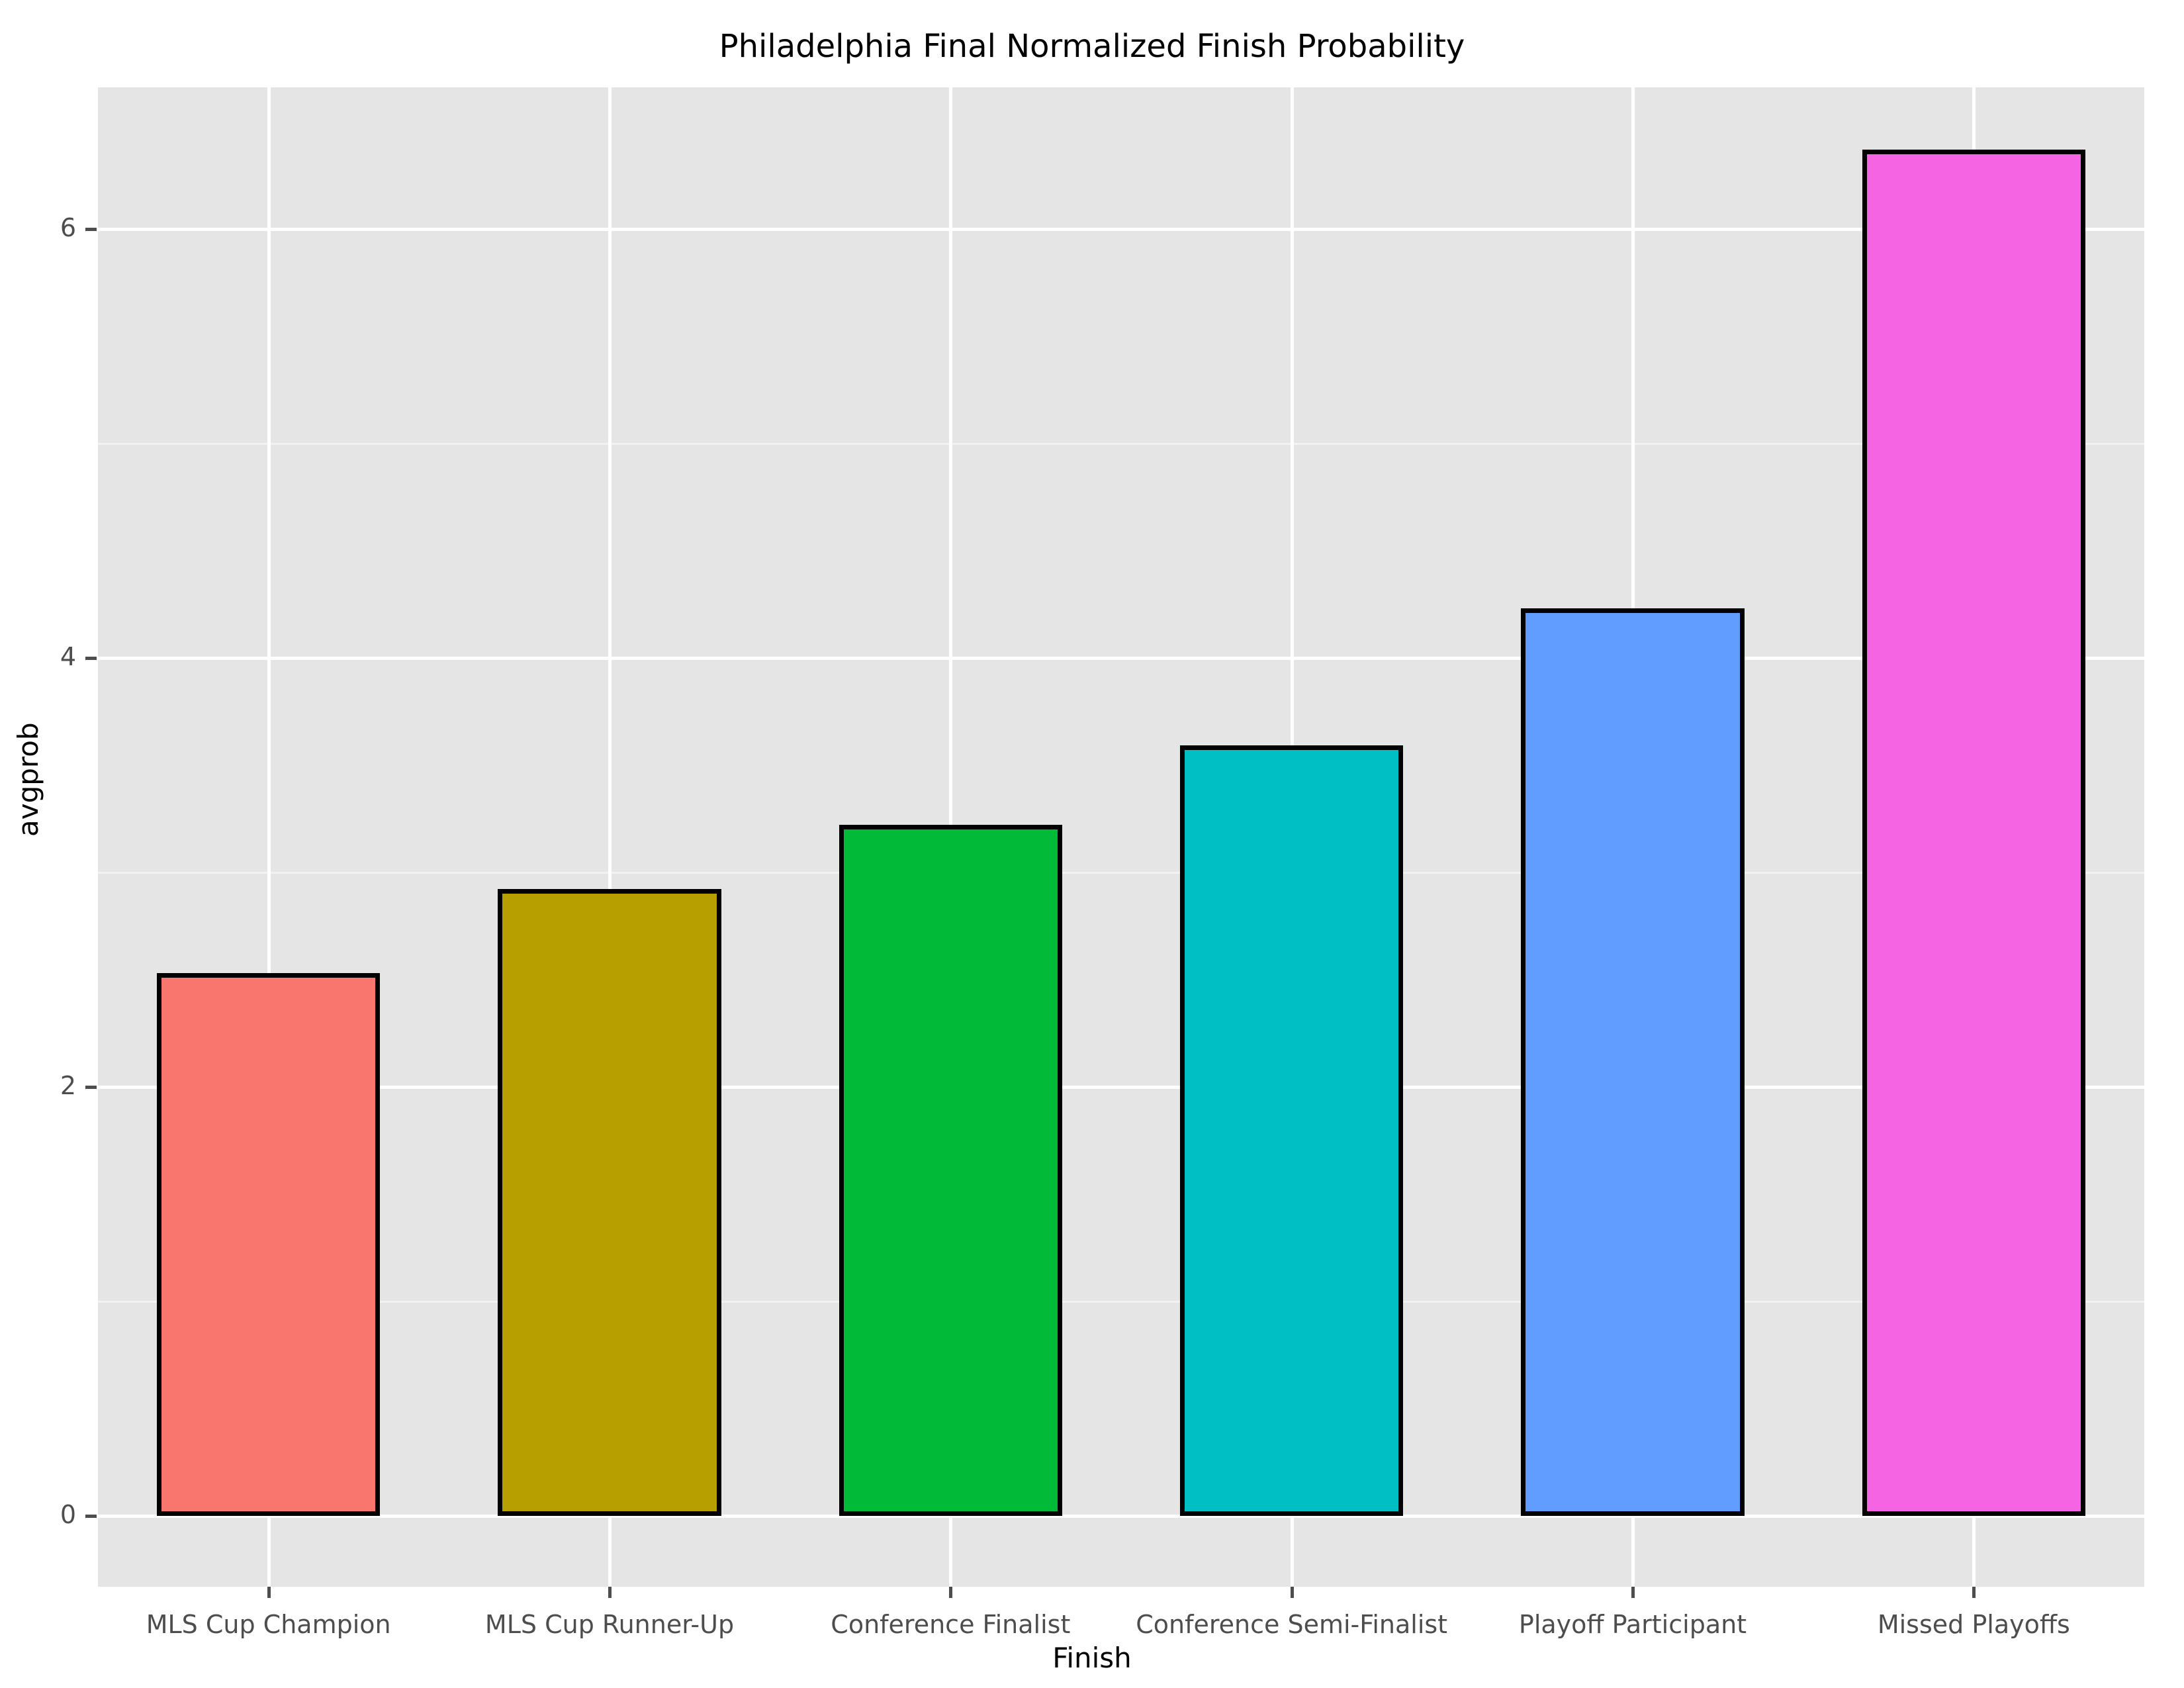 The image size is (2184, 1688). I want to click on bar-conference-finalist, so click(951, 1170).